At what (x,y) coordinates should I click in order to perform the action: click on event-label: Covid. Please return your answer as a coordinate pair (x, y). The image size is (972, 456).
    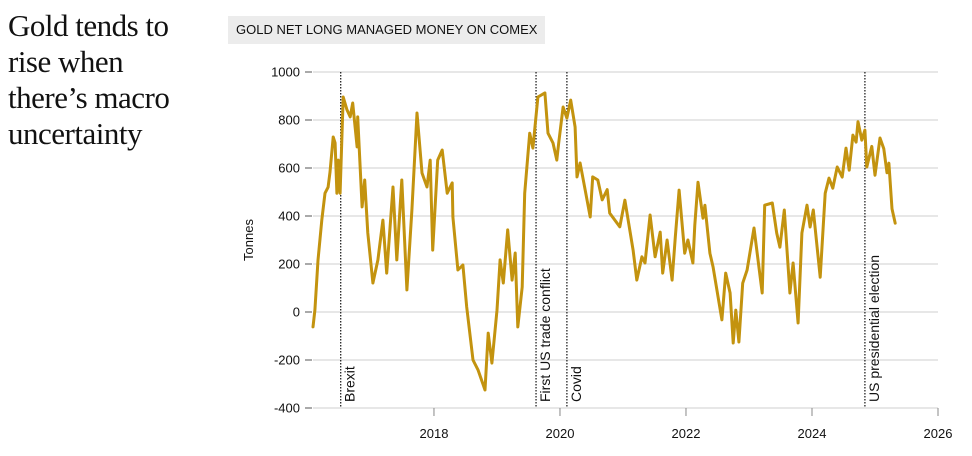
    Looking at the image, I should click on (576, 384).